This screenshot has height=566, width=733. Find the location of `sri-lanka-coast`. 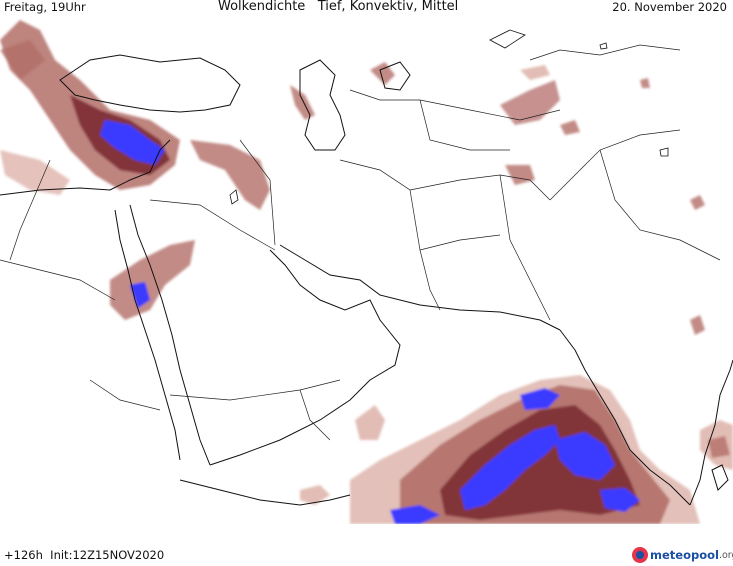

sri-lanka-coast is located at coordinates (720, 477).